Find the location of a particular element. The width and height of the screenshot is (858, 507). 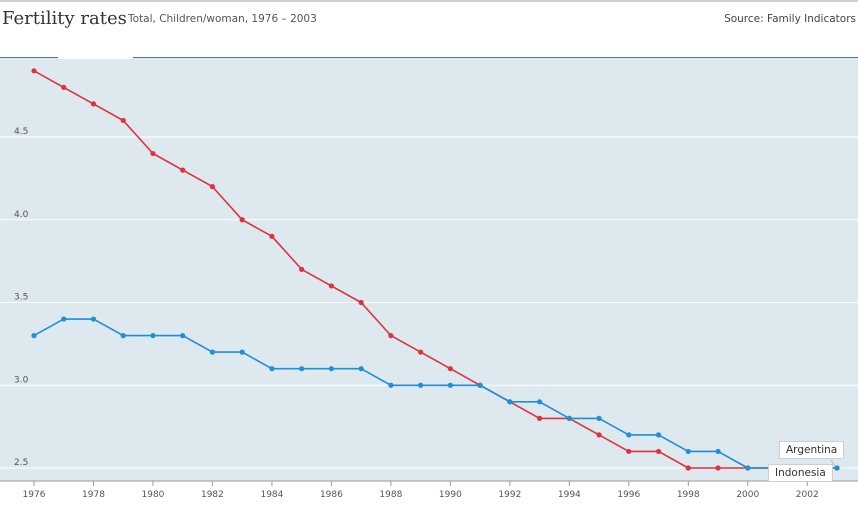

x-tick-label: 1986 is located at coordinates (331, 495).